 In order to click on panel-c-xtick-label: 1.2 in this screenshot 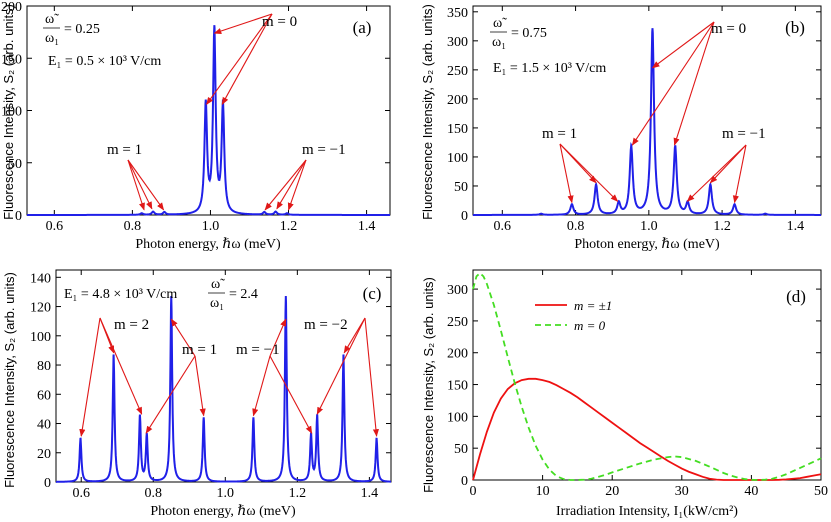, I will do `click(298, 493)`.